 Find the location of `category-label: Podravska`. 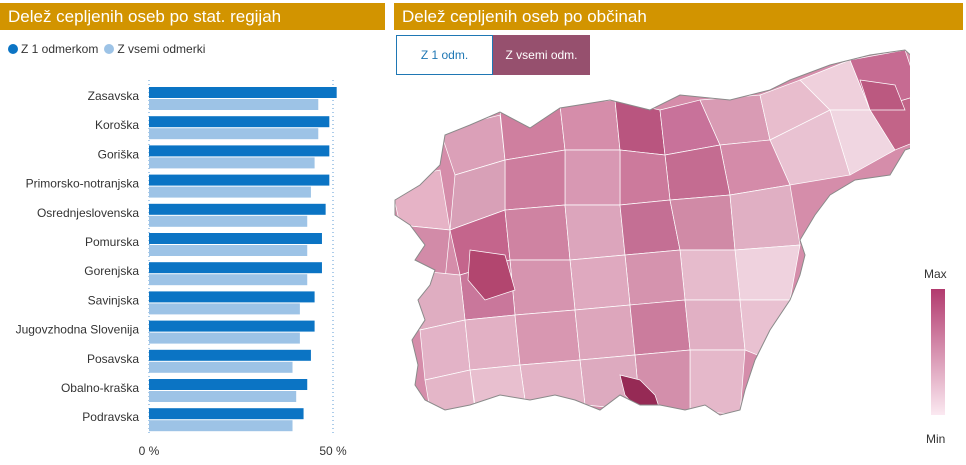

category-label: Podravska is located at coordinates (110, 417).